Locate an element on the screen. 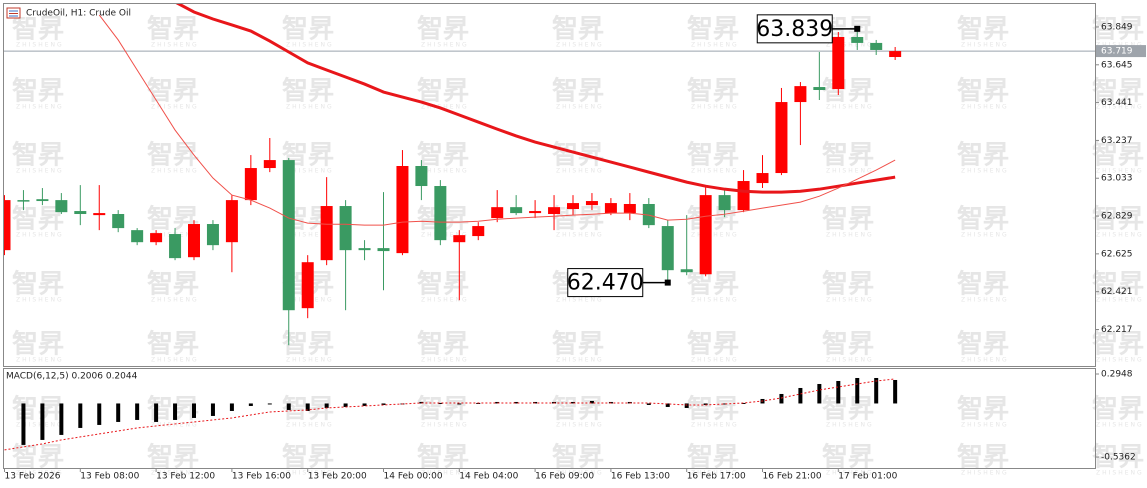 Image resolution: width=1147 pixels, height=488 pixels. x-tick-label: 16 Feb 17:00 is located at coordinates (716, 477).